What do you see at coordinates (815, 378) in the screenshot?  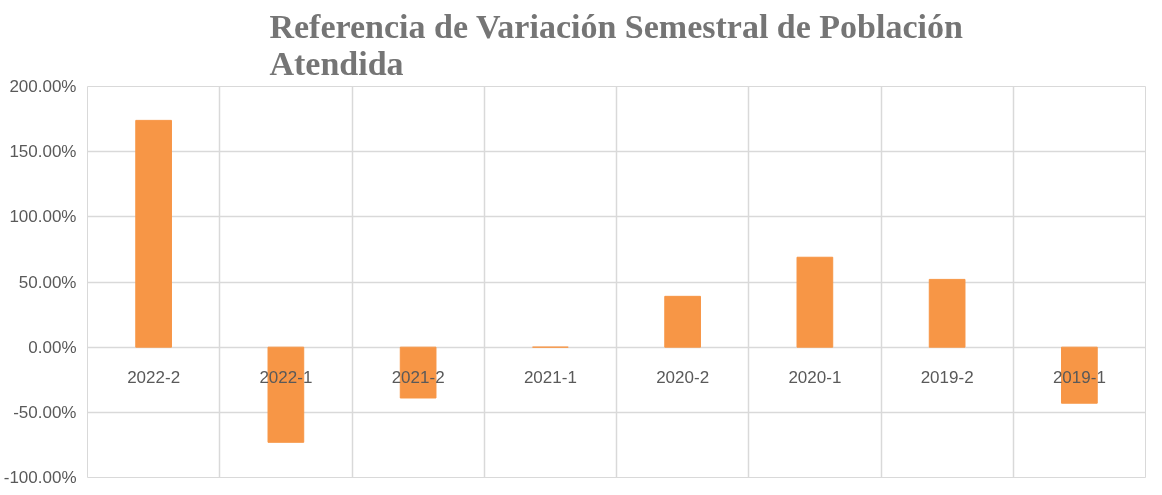 I see `x-tick-label: 2020-1` at bounding box center [815, 378].